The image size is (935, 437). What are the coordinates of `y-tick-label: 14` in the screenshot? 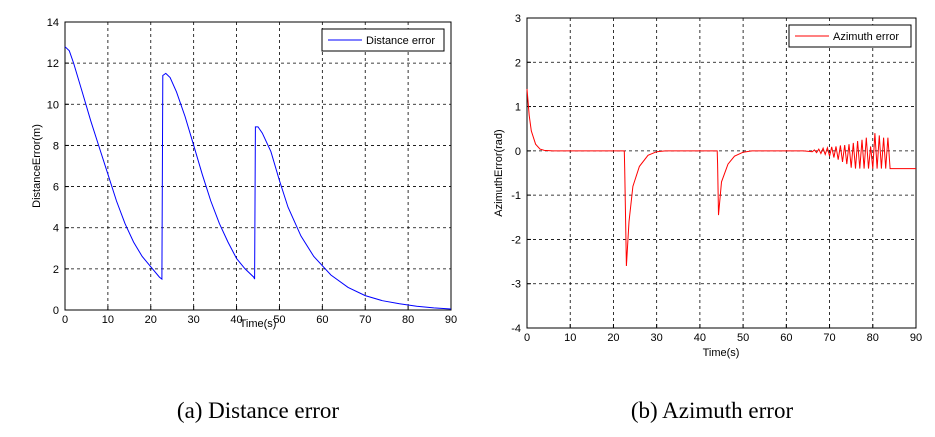 It's located at (53, 23).